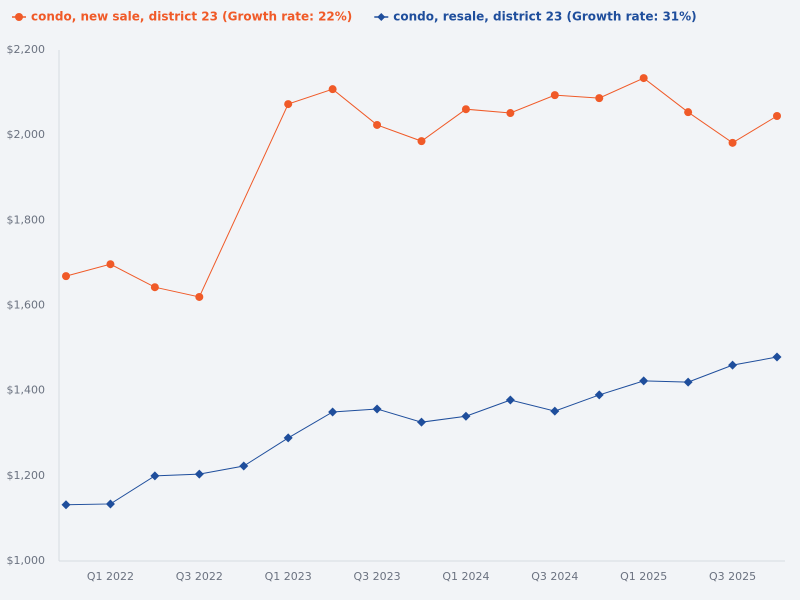 The height and width of the screenshot is (600, 800). I want to click on y-tick-label: $1,400, so click(26, 390).